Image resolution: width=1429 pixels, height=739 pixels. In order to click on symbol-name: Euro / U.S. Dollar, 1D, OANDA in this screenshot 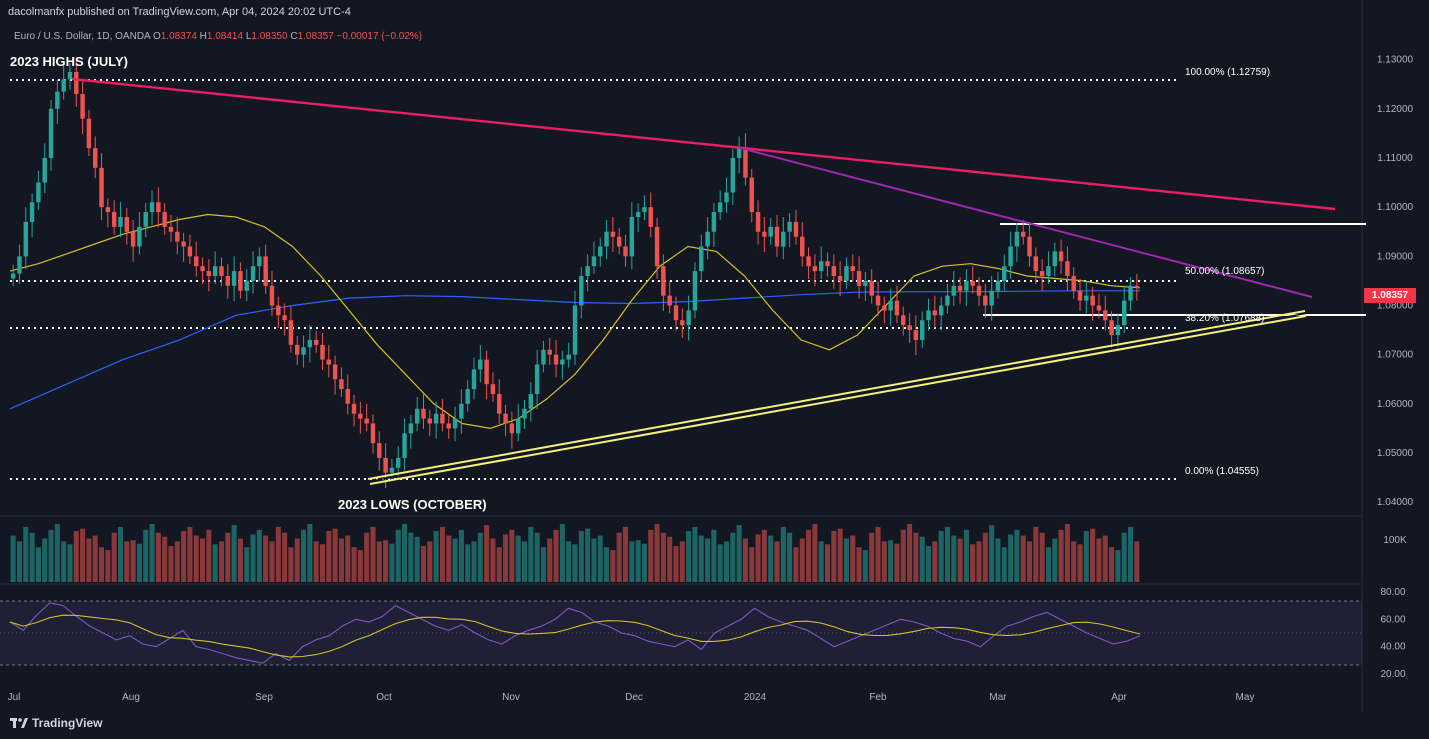, I will do `click(82, 36)`.